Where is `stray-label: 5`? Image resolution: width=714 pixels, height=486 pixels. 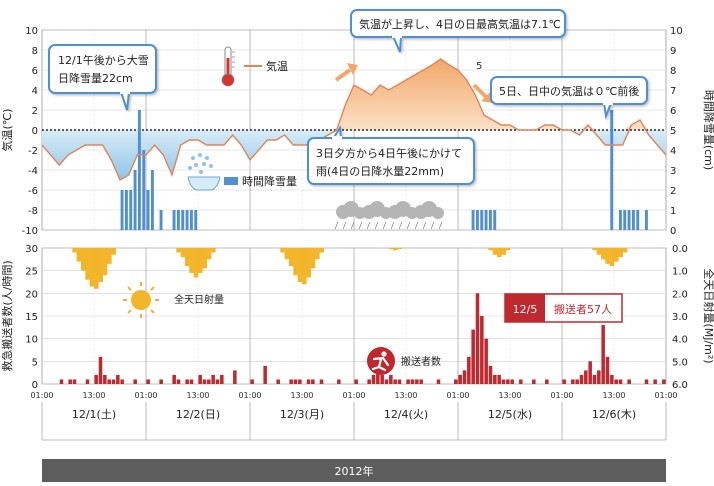 stray-label: 5 is located at coordinates (479, 66).